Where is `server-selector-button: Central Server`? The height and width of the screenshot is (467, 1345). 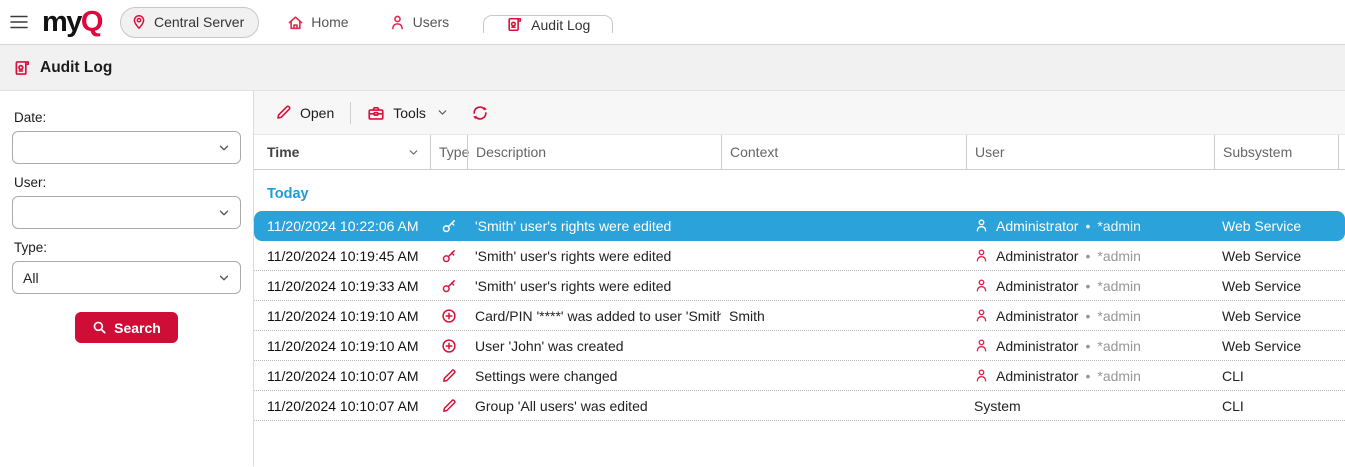 server-selector-button: Central Server is located at coordinates (189, 22).